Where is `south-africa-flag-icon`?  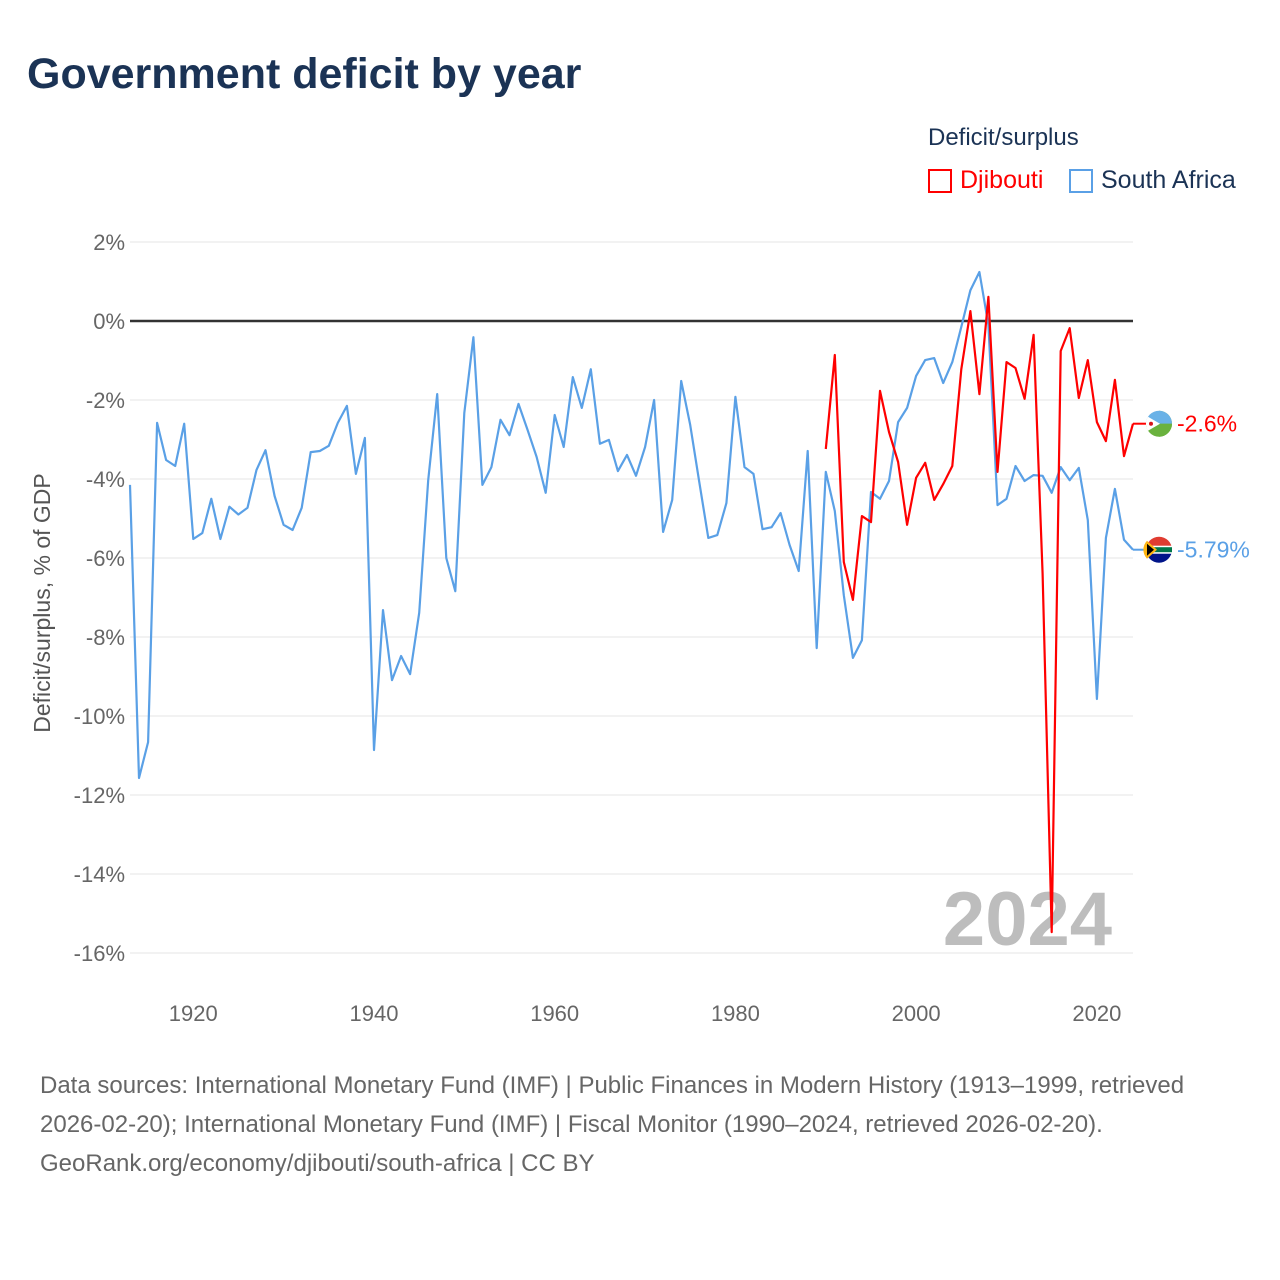 south-africa-flag-icon is located at coordinates (1157, 549).